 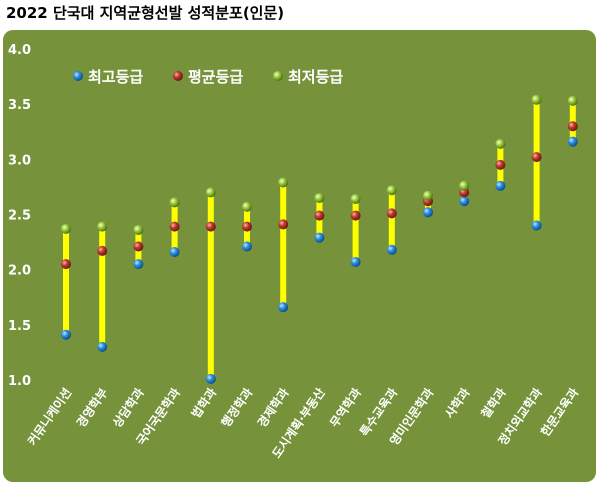 What do you see at coordinates (115, 77) in the screenshot?
I see `legend-label: 최고등급` at bounding box center [115, 77].